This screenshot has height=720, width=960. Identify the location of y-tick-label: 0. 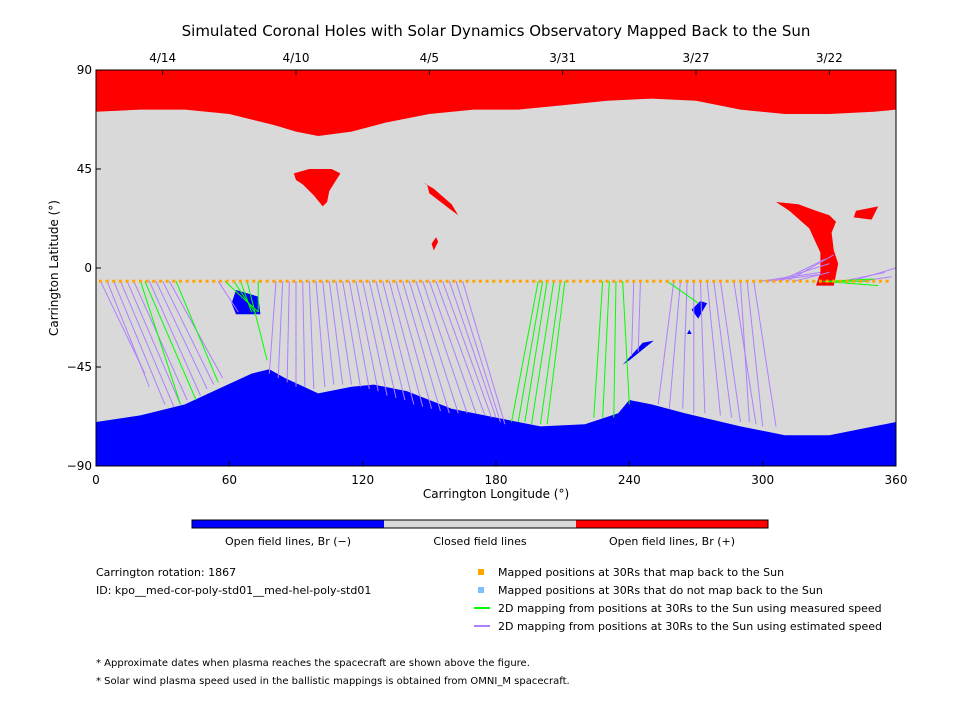
(88, 268).